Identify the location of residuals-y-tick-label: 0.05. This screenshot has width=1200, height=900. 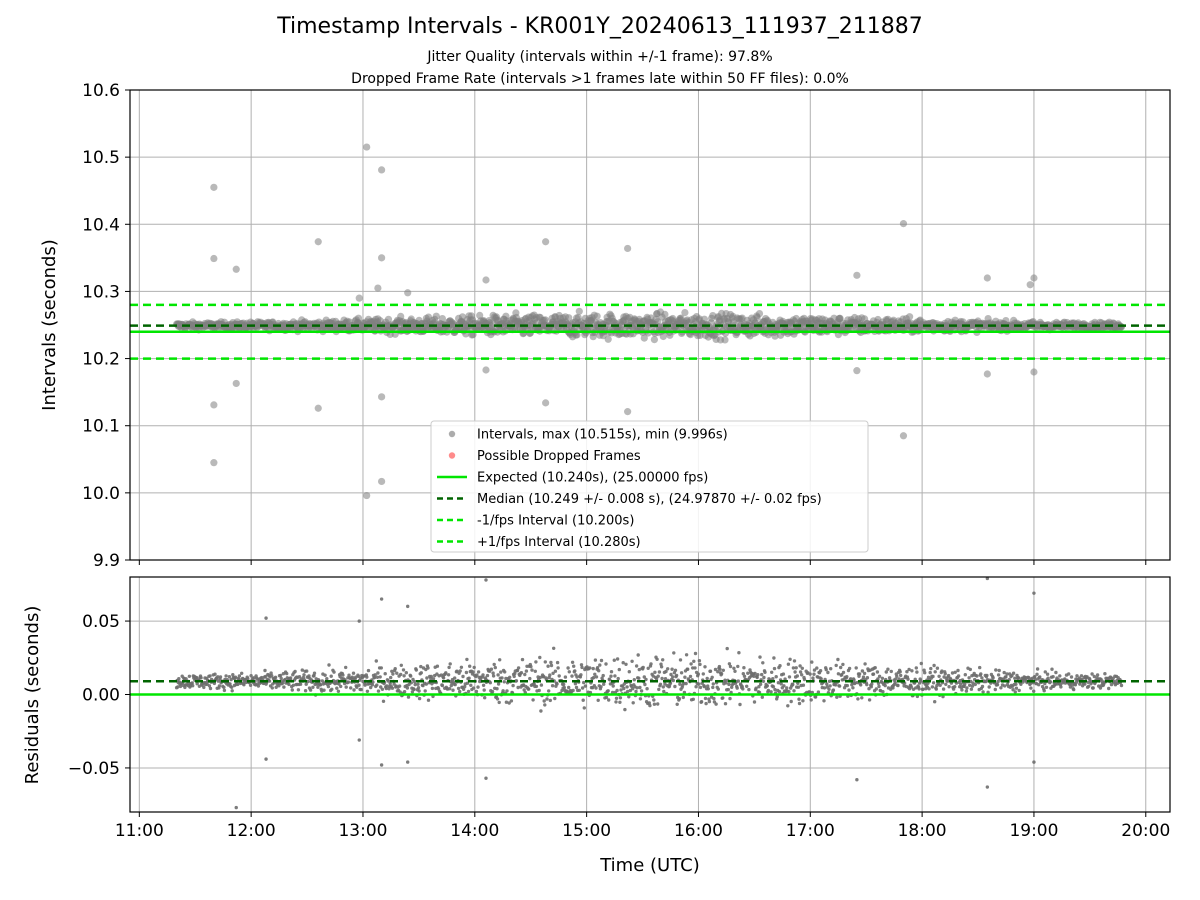
(101, 622).